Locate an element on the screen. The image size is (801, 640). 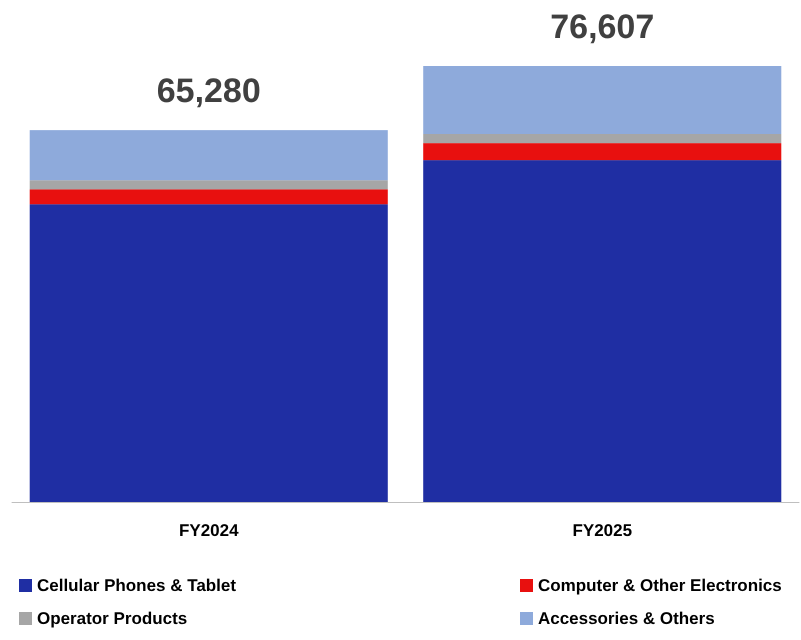
x-tick-label: FY2024 is located at coordinates (209, 530).